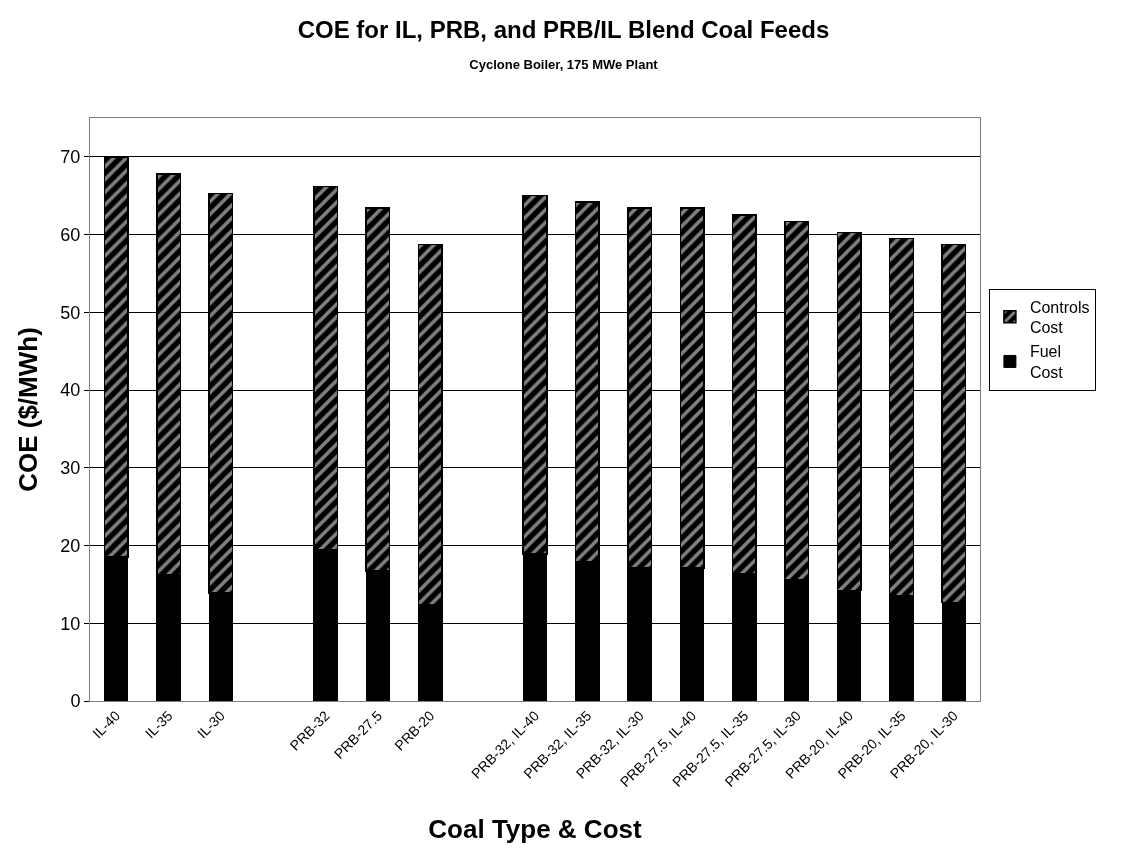  What do you see at coordinates (1046, 362) in the screenshot?
I see `legend-label: Fuel Cost` at bounding box center [1046, 362].